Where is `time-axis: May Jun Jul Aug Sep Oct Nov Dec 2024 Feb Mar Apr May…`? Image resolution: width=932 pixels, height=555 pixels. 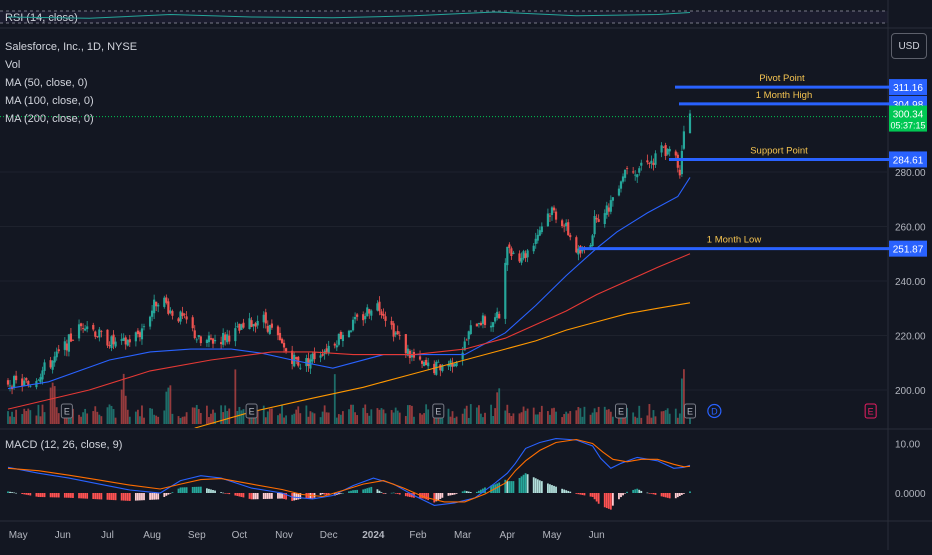
time-axis: May Jun Jul Aug Sep Oct Nov Dec 2024 Feb Mar Apr May… is located at coordinates (307, 535).